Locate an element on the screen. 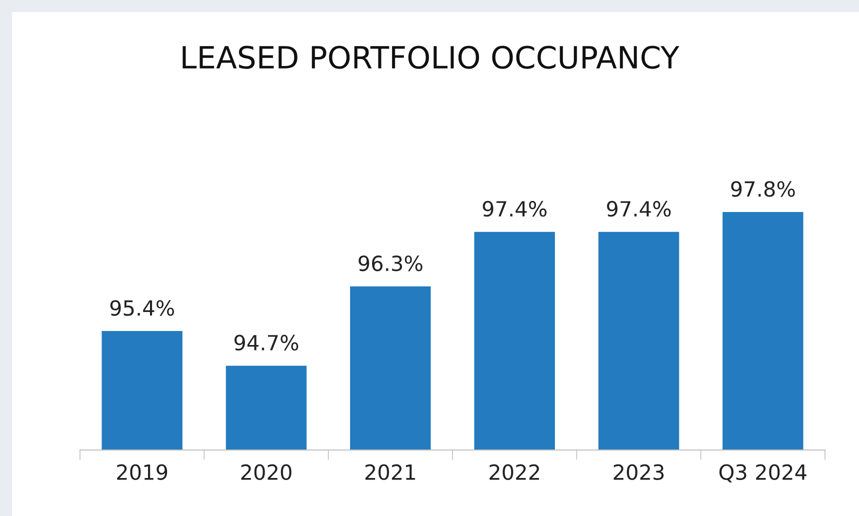 This screenshot has height=516, width=859. x-tick-label: 2019 is located at coordinates (142, 472).